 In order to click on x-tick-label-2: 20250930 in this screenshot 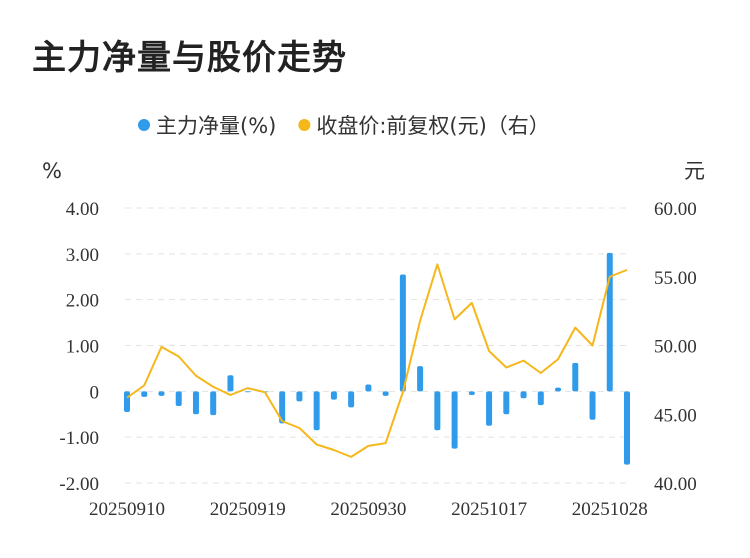, I will do `click(368, 509)`.